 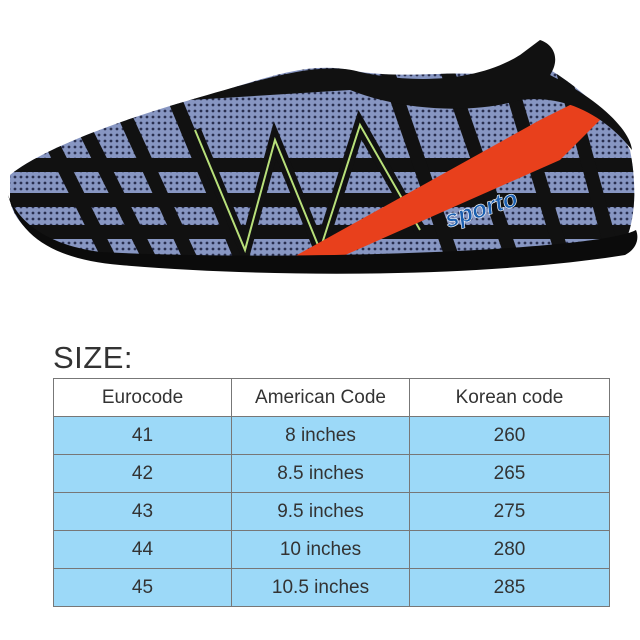 I want to click on table-header-row: Eurocode American Code Korean code, so click(x=331, y=397).